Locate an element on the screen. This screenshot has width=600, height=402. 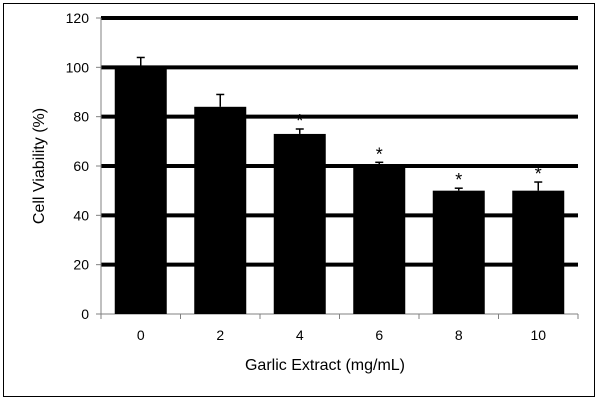
x-tick-label: 0 is located at coordinates (141, 335).